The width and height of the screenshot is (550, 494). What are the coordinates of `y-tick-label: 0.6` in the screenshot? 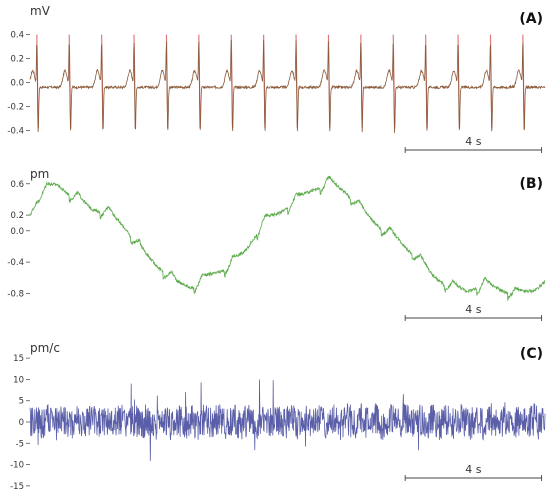 It's located at (17, 185).